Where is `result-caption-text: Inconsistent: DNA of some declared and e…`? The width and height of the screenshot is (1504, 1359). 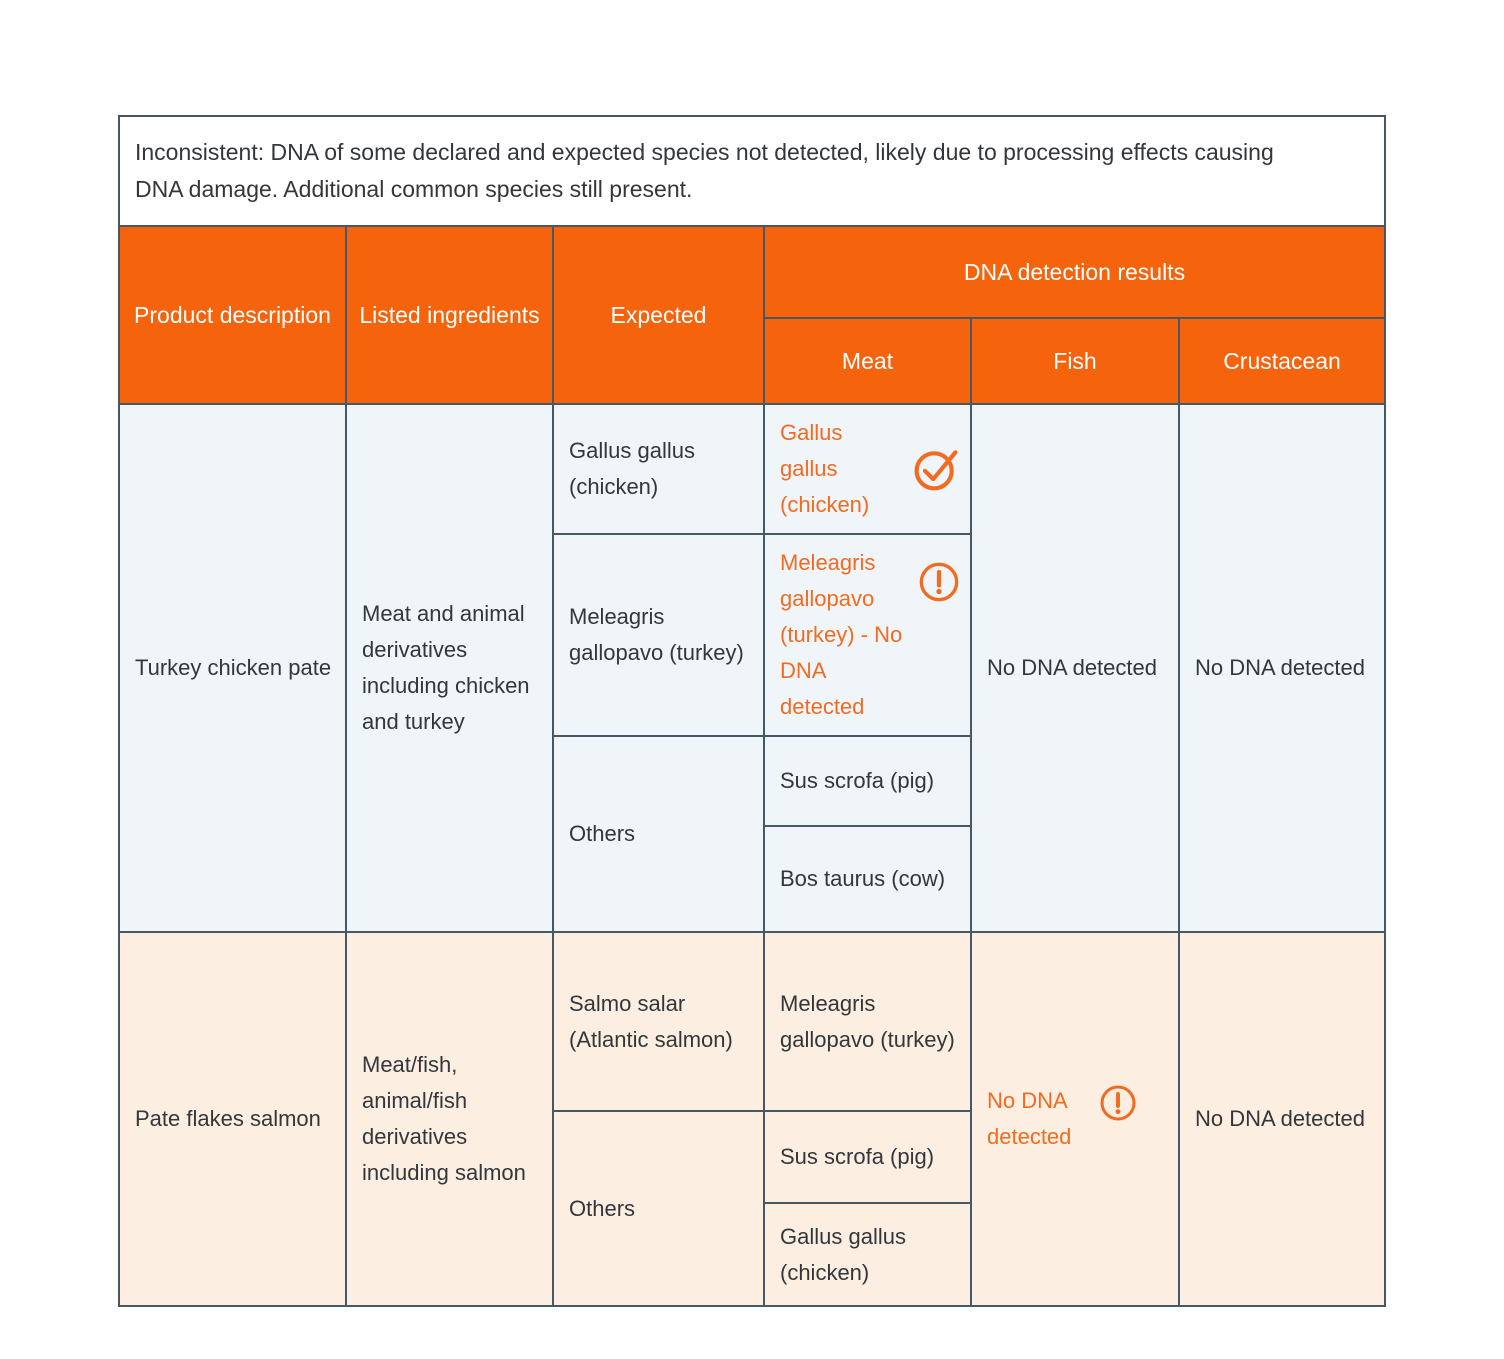 result-caption-text: Inconsistent: DNA of some declared and e… is located at coordinates (704, 170).